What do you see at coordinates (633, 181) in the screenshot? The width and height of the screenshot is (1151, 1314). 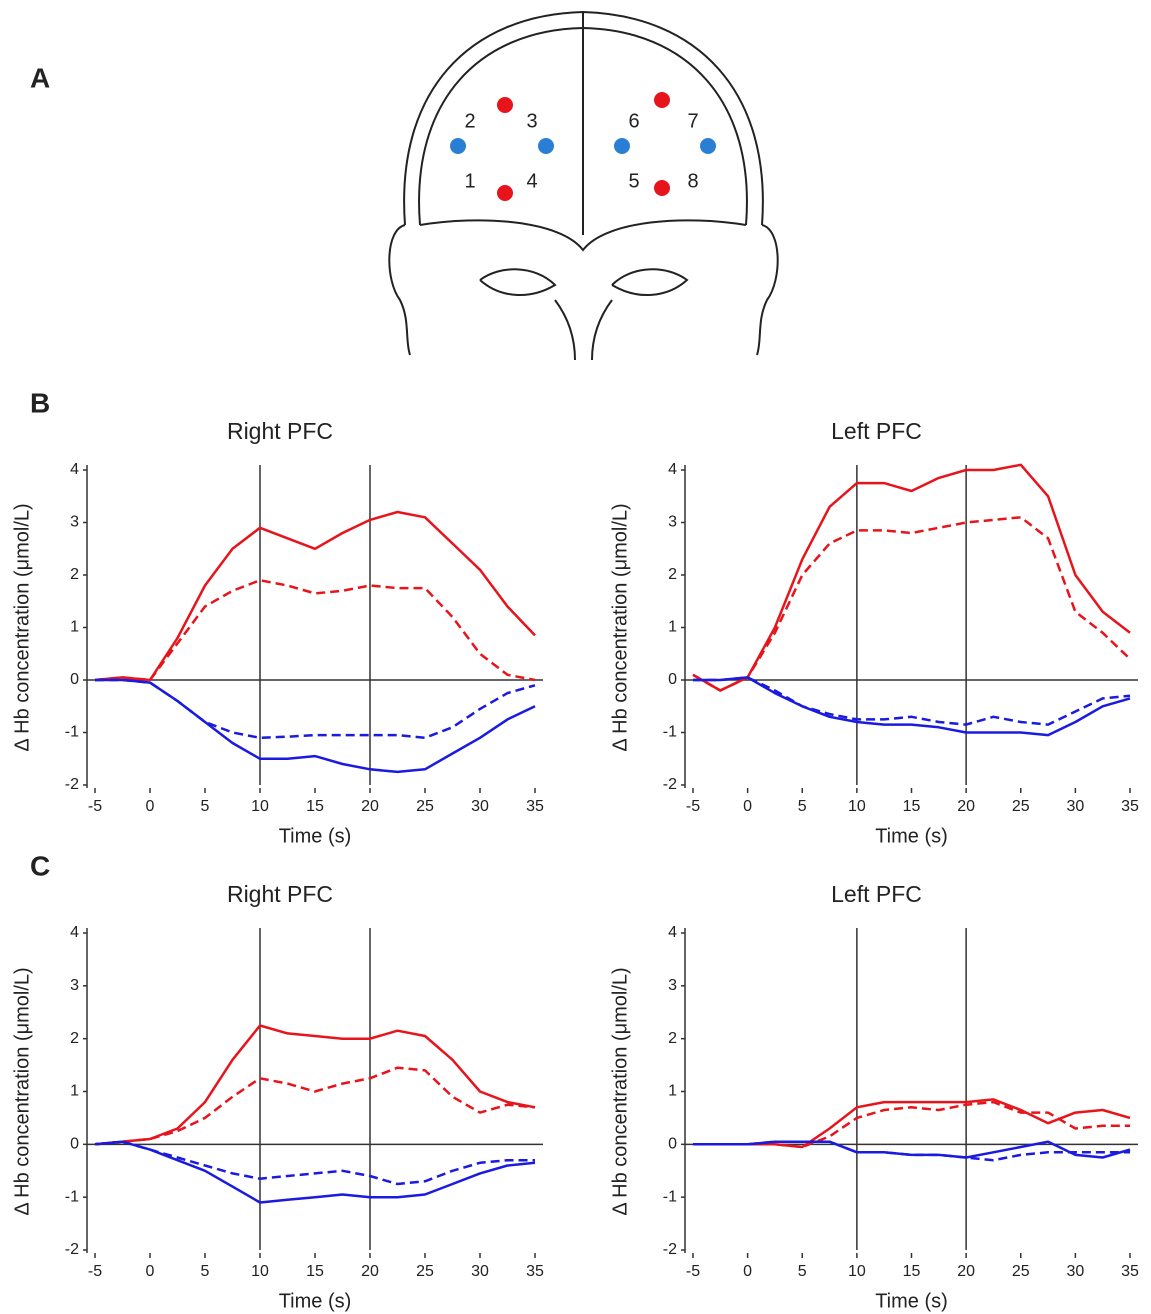 I see `channel-label: 5` at bounding box center [633, 181].